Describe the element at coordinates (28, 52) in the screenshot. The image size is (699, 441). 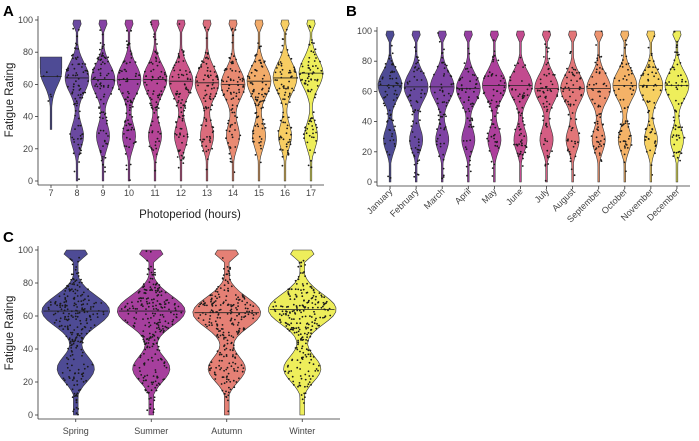
I see `panel-a-y-tick-label: 80` at that location.